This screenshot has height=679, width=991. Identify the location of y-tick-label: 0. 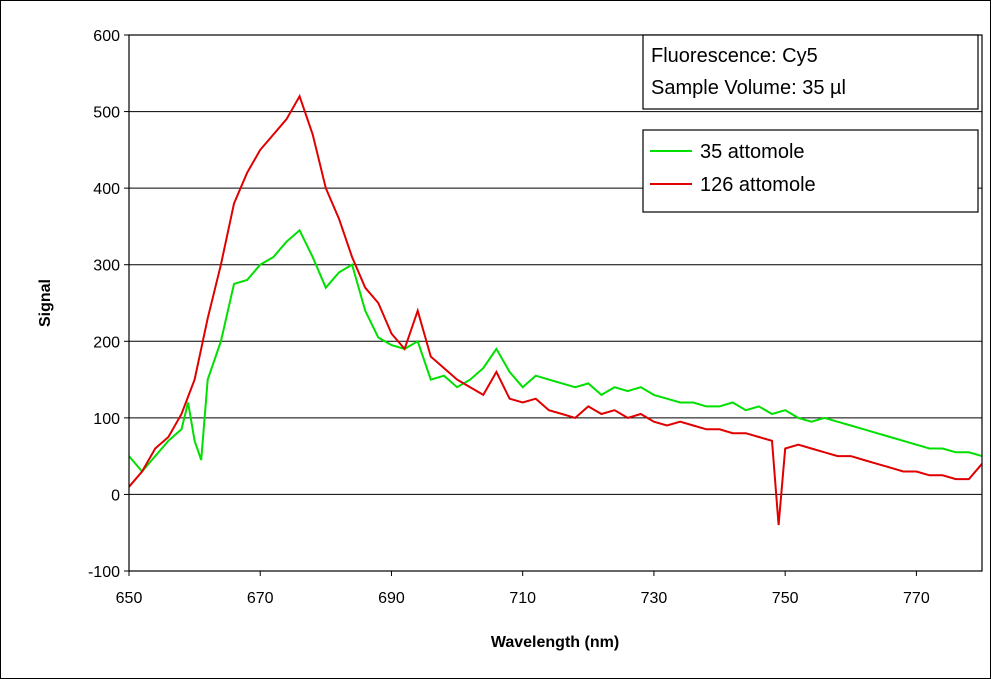
(115, 495).